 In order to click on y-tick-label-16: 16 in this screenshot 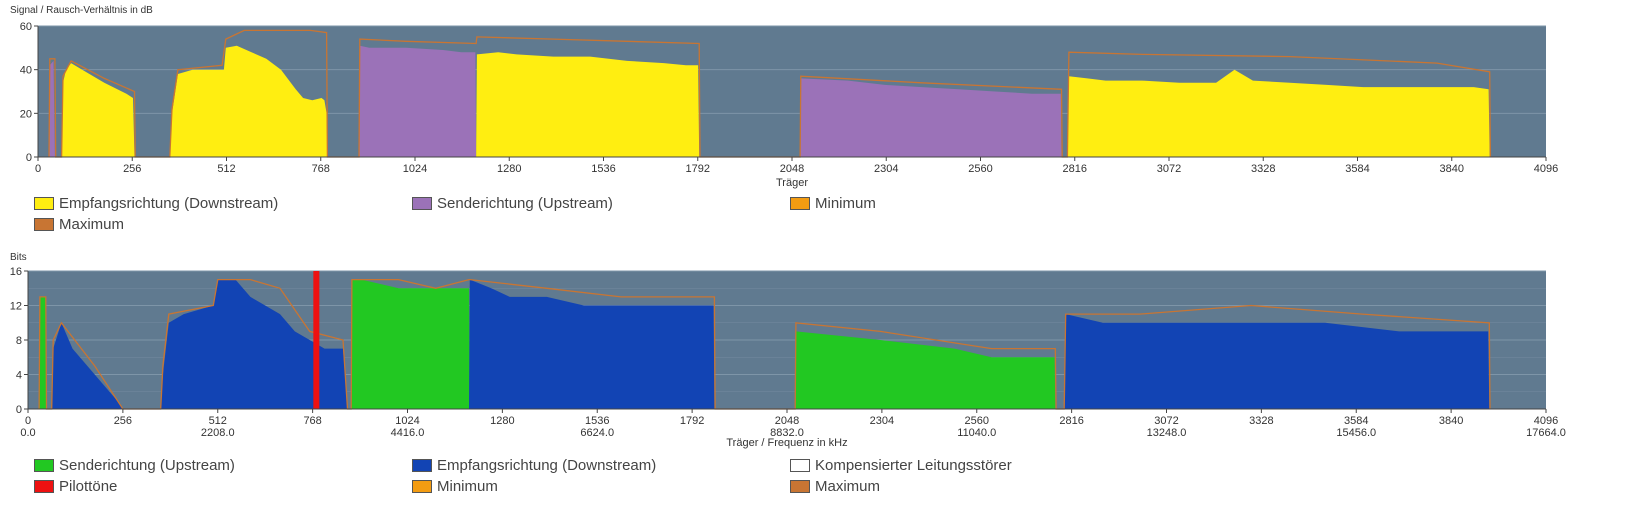, I will do `click(16, 272)`.